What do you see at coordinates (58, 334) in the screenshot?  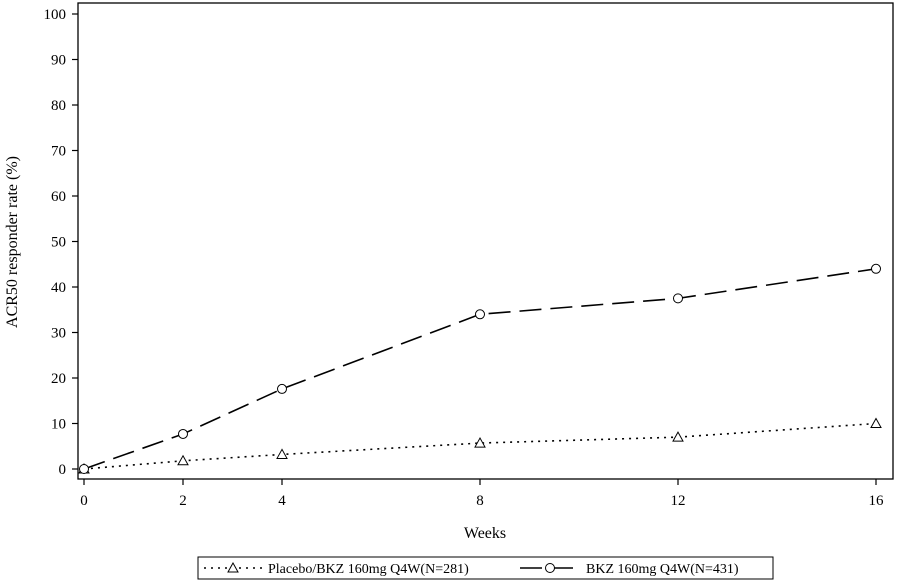 I see `y-tick-label: 30` at bounding box center [58, 334].